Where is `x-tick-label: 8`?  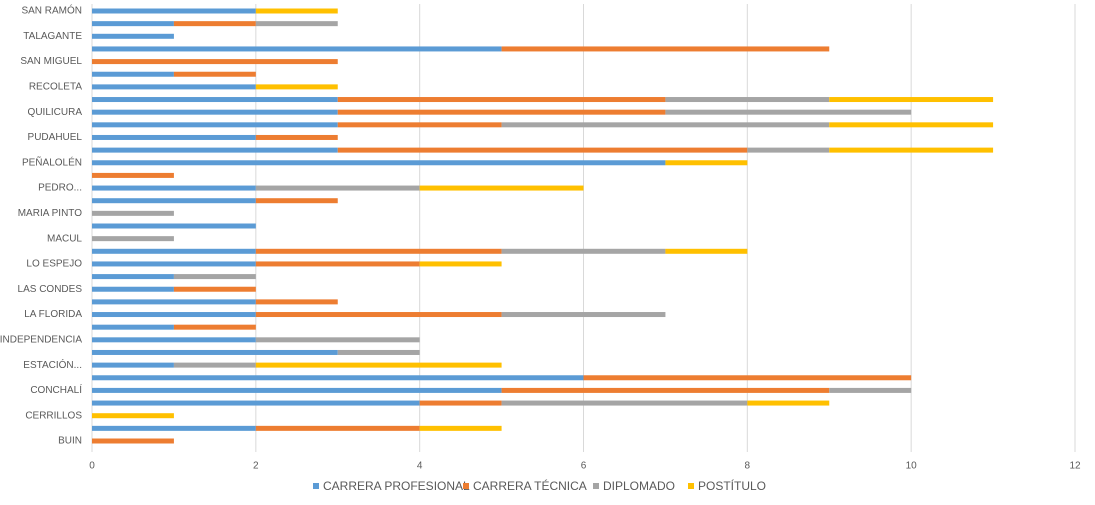
x-tick-label: 8 is located at coordinates (748, 466).